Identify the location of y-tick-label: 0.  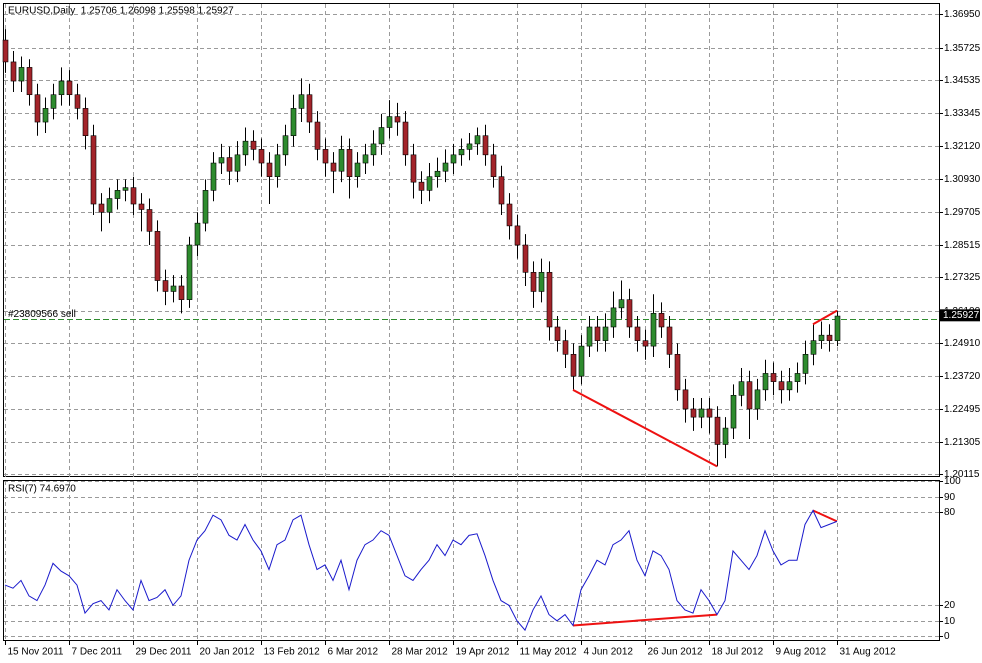
(947, 636).